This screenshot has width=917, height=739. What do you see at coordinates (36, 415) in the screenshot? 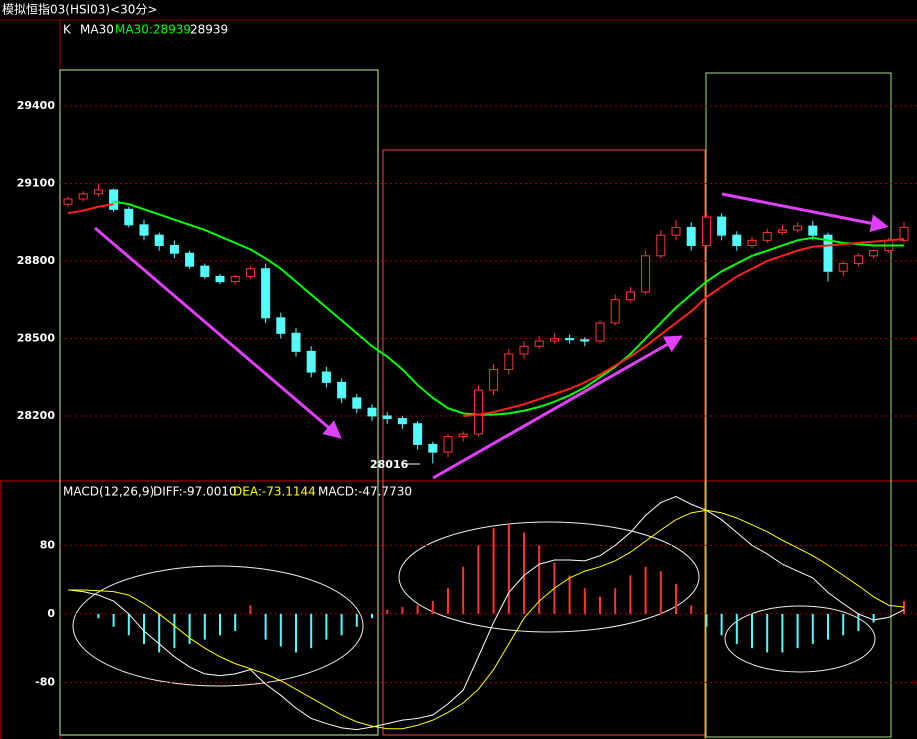
I see `y-tick-label: 28200` at bounding box center [36, 415].